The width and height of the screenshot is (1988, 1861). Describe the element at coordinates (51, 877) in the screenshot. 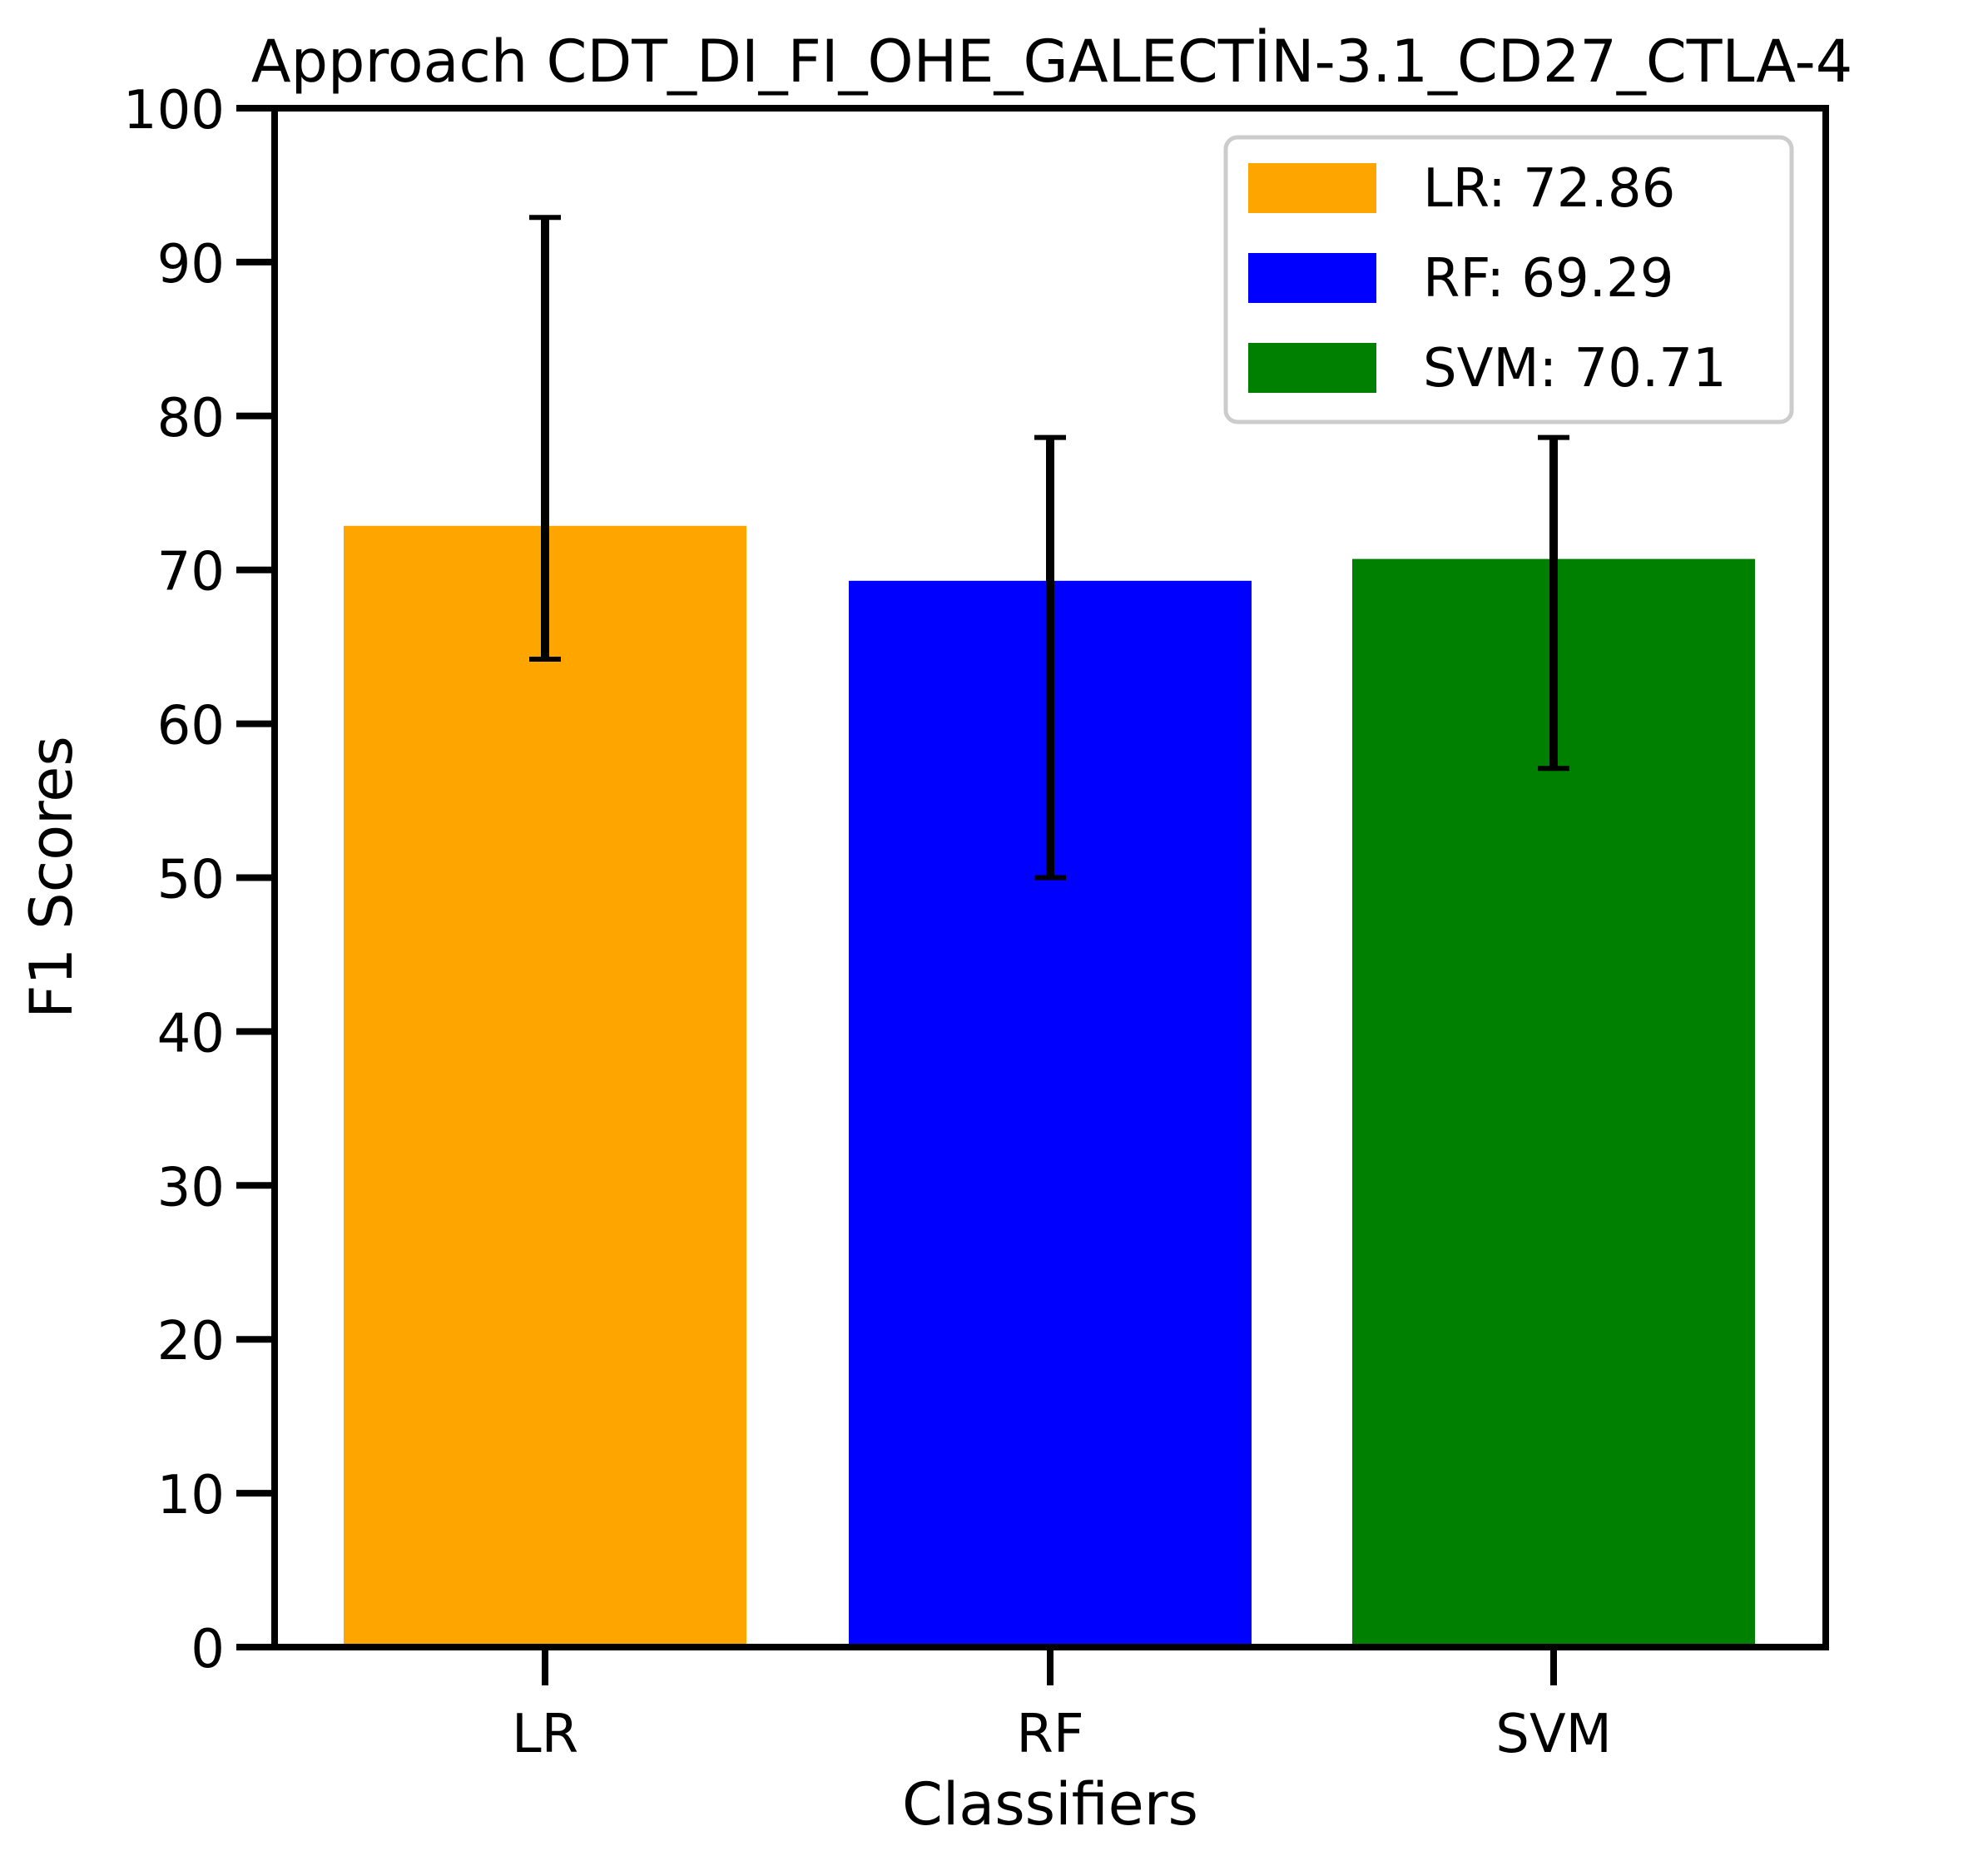

I see `y-axis-title: F1 Scores` at that location.